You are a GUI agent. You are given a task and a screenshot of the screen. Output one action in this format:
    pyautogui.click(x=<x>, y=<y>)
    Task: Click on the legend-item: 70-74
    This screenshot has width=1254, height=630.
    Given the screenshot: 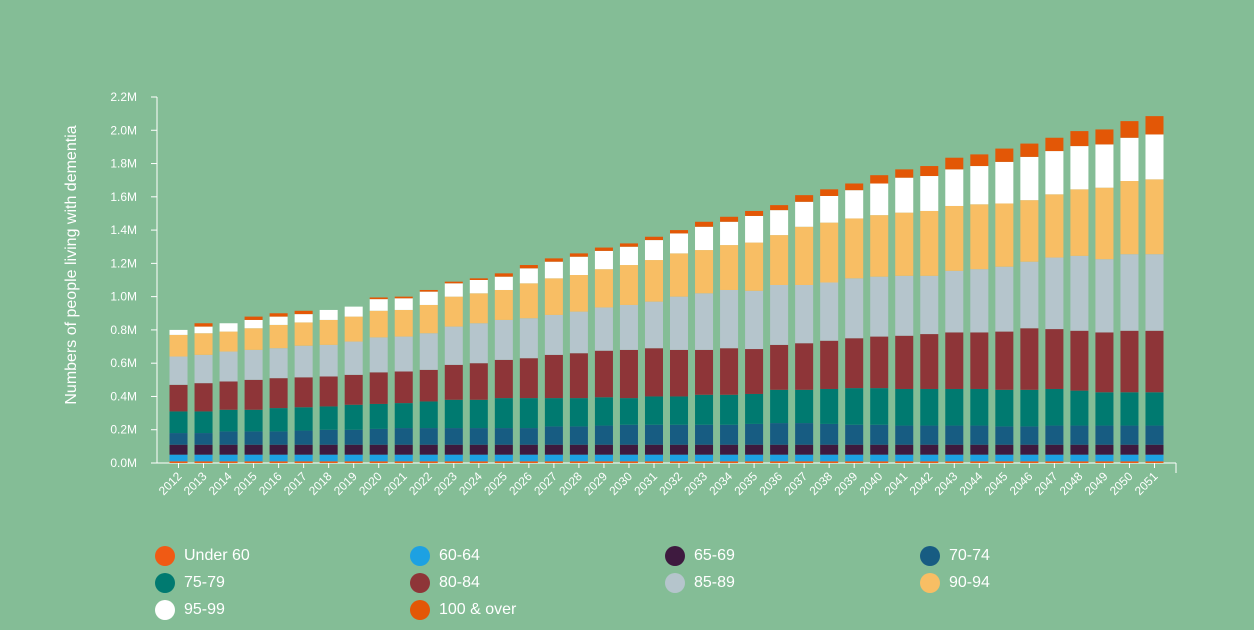 What is the action you would take?
    pyautogui.click(x=955, y=556)
    